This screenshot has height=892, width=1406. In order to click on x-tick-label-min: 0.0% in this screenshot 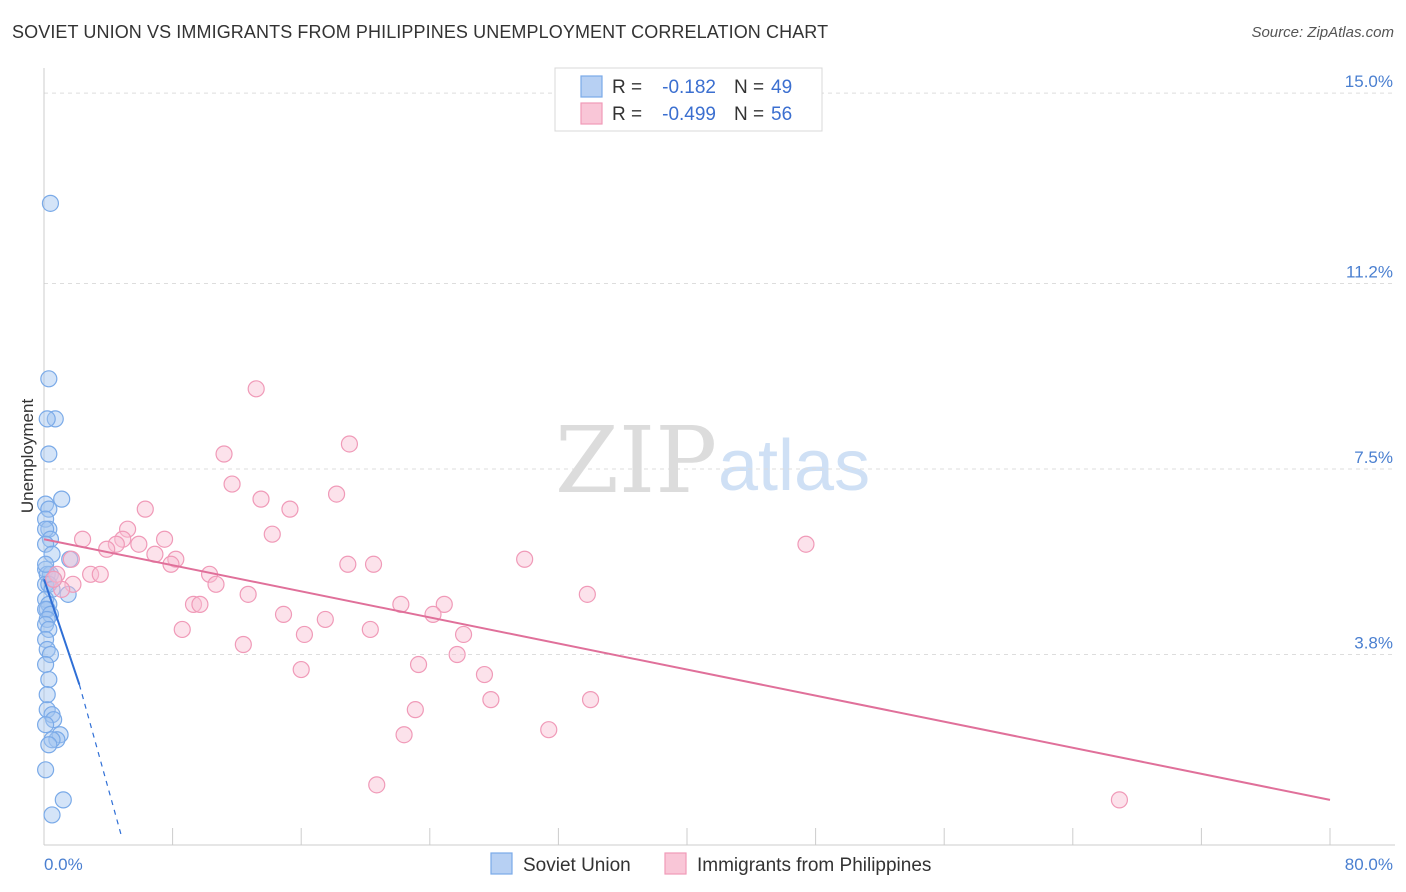, I will do `click(63, 864)`.